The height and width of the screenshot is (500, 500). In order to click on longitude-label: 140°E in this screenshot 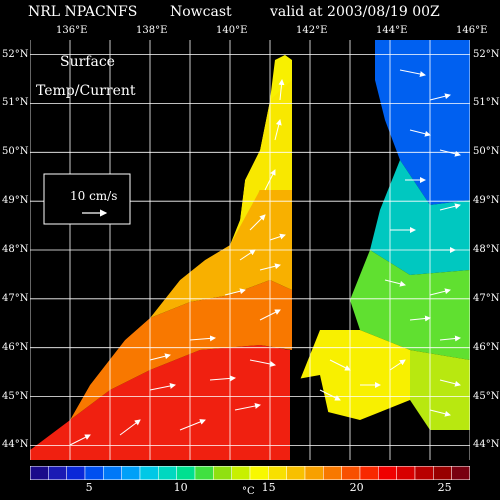, I will do `click(232, 30)`.